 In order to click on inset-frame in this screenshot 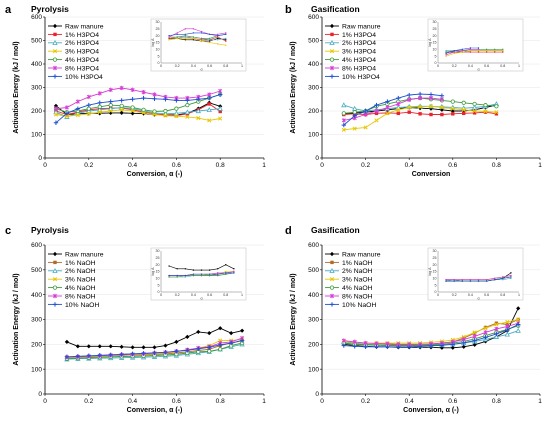, I will do `click(198, 45)`.